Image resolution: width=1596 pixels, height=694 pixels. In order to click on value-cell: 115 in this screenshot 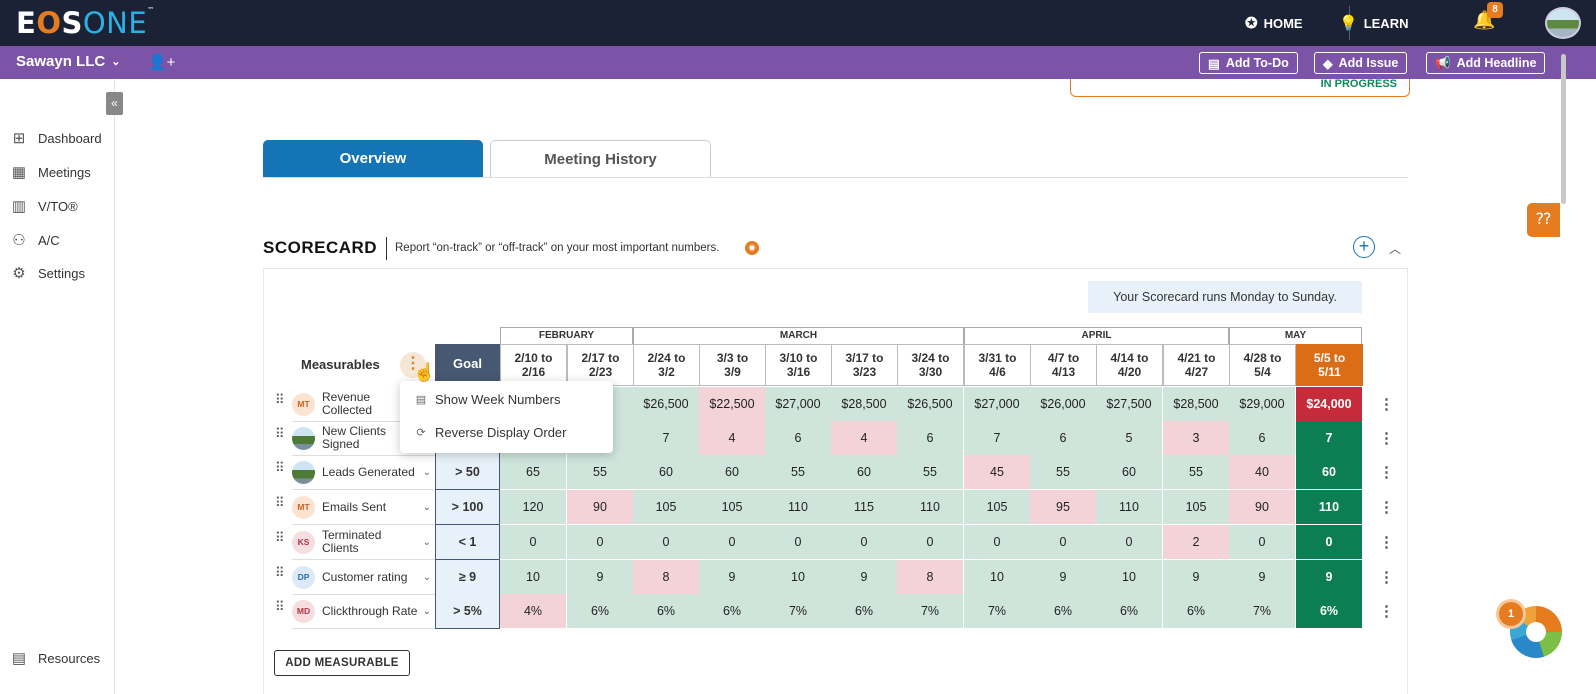, I will do `click(864, 507)`.